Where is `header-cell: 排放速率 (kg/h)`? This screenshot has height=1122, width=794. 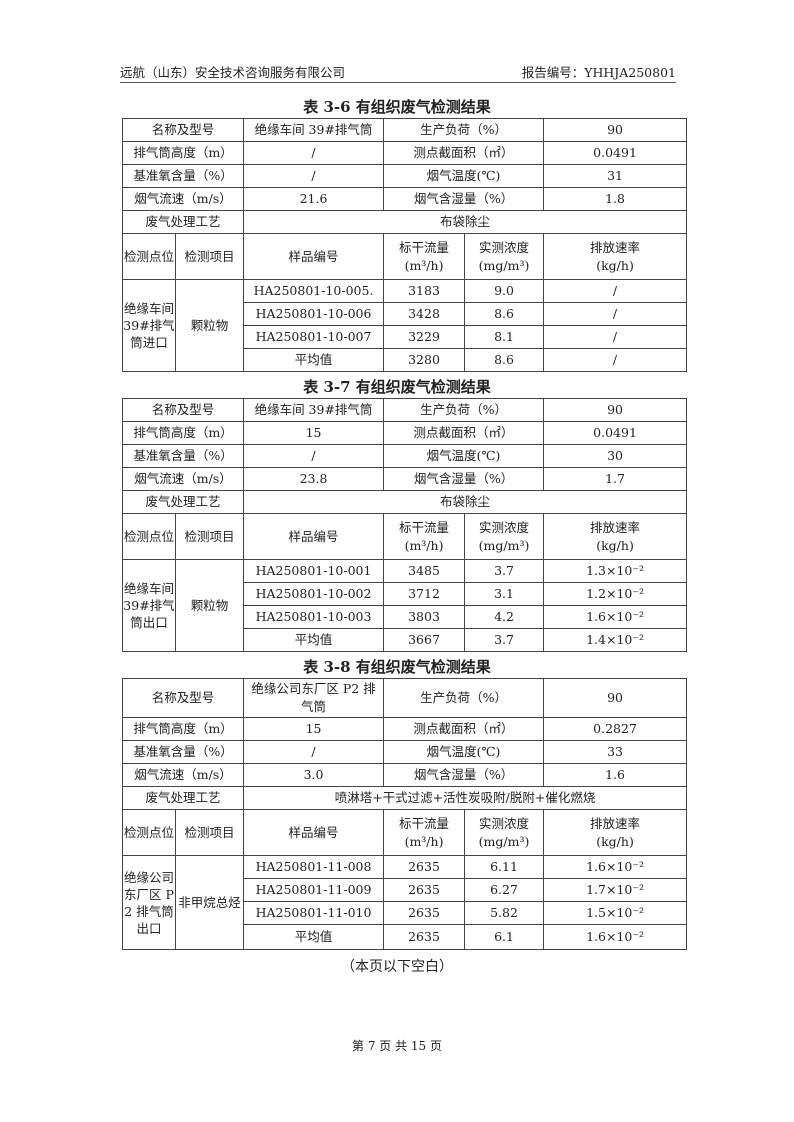
header-cell: 排放速率 (kg/h) is located at coordinates (615, 832).